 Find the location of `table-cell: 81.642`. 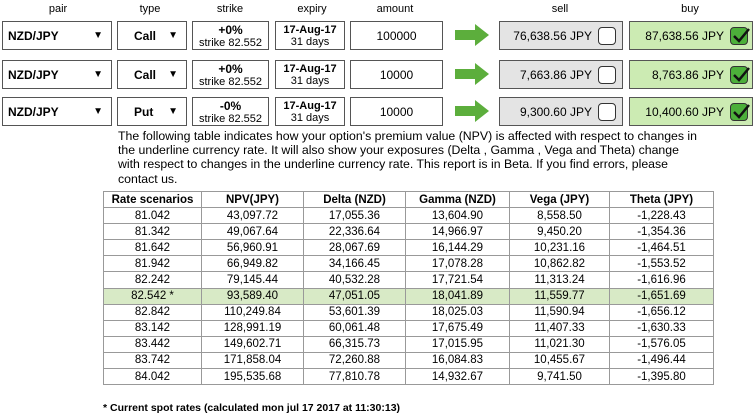

table-cell: 81.642 is located at coordinates (152, 248).